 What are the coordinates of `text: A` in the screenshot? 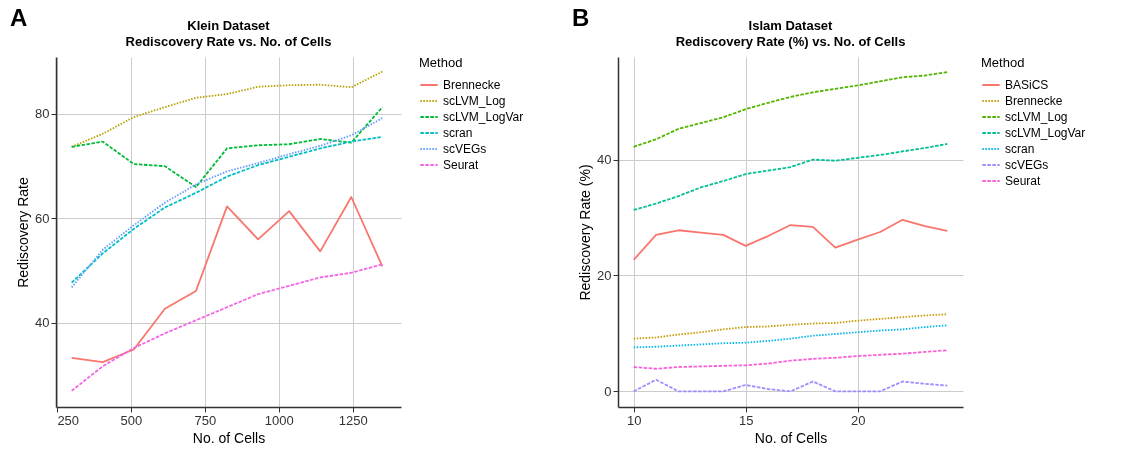 It's located at (19, 18).